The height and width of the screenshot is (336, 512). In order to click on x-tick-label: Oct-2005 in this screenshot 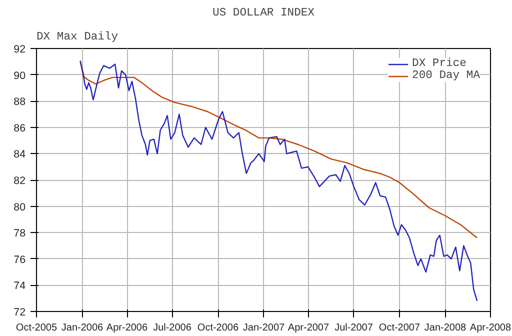, I will do `click(37, 328)`.